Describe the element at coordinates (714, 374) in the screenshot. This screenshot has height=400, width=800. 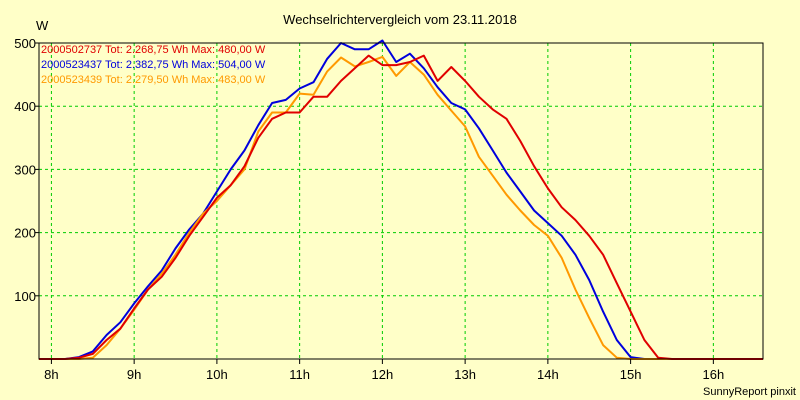
I see `x-tick-label: 16h` at that location.